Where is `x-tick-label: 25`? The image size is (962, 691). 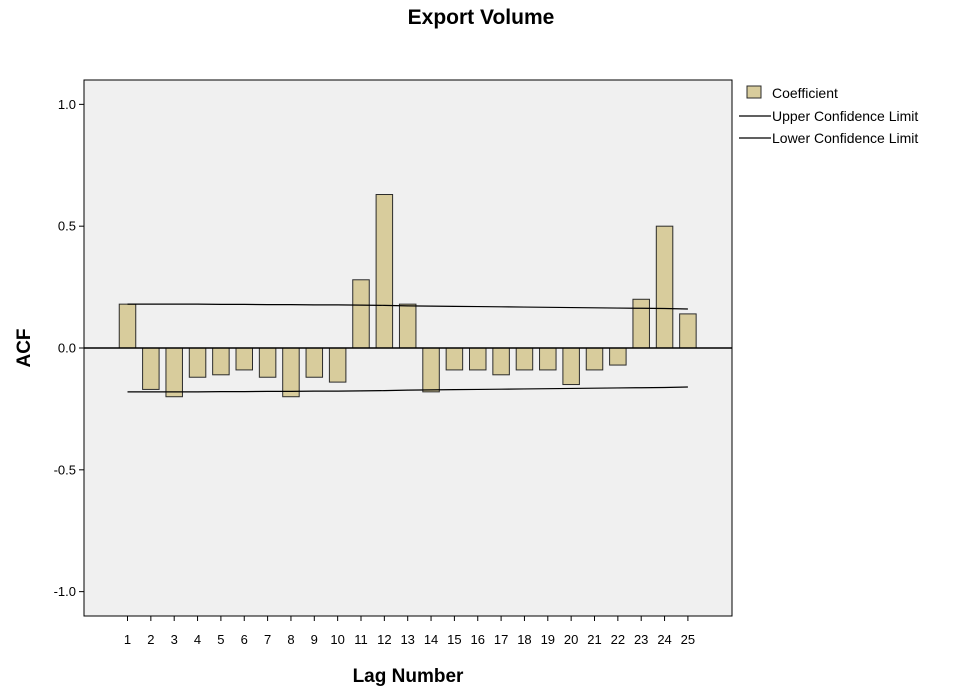
x-tick-label: 25 is located at coordinates (688, 639).